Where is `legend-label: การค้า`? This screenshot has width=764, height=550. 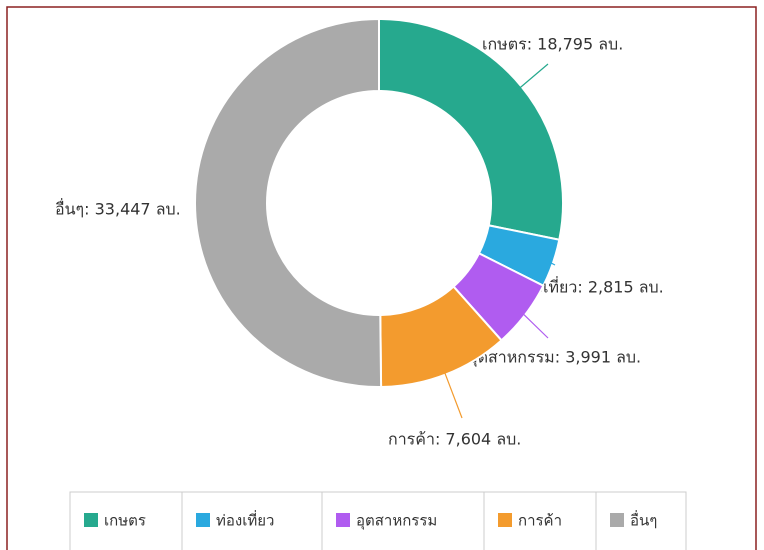 legend-label: การค้า is located at coordinates (540, 521).